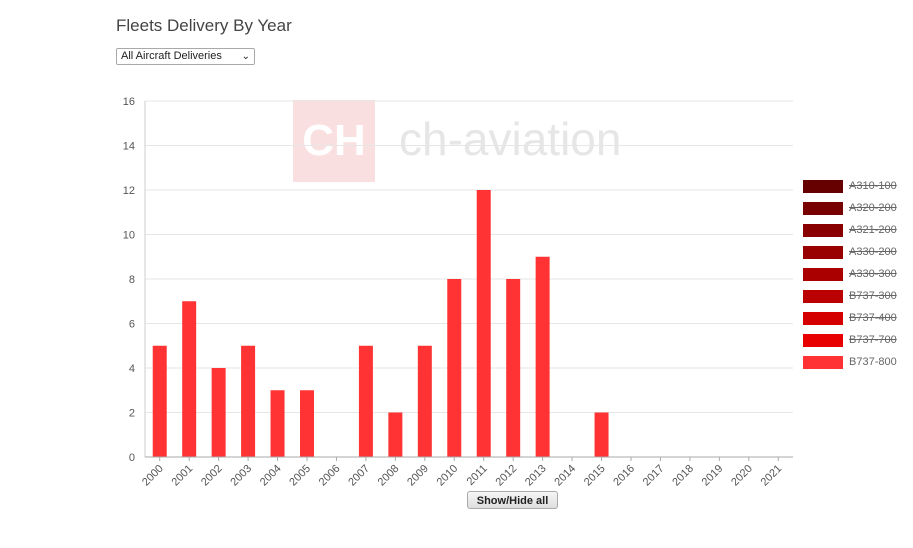  I want to click on legend-item: A330-300, so click(858, 275).